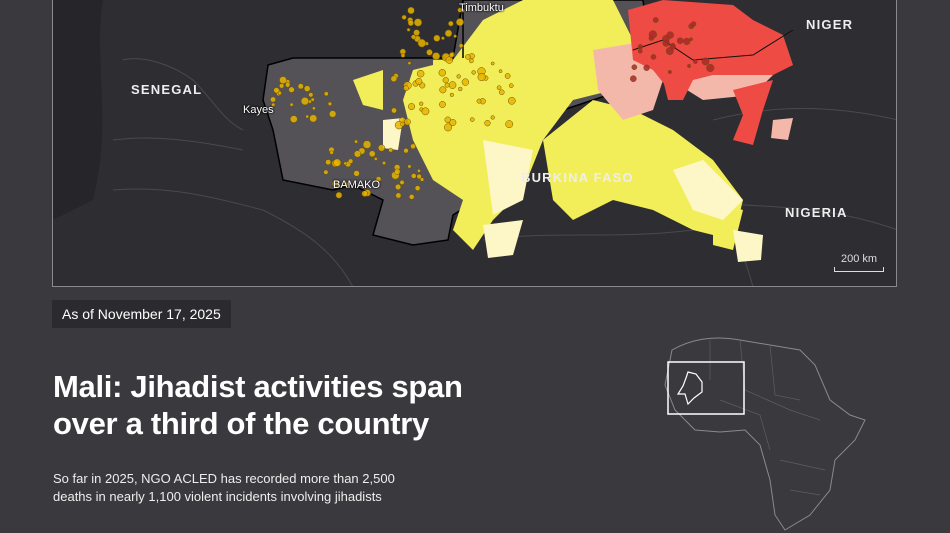 This screenshot has height=533, width=950. What do you see at coordinates (258, 110) in the screenshot?
I see `label-kayes: Kayes` at bounding box center [258, 110].